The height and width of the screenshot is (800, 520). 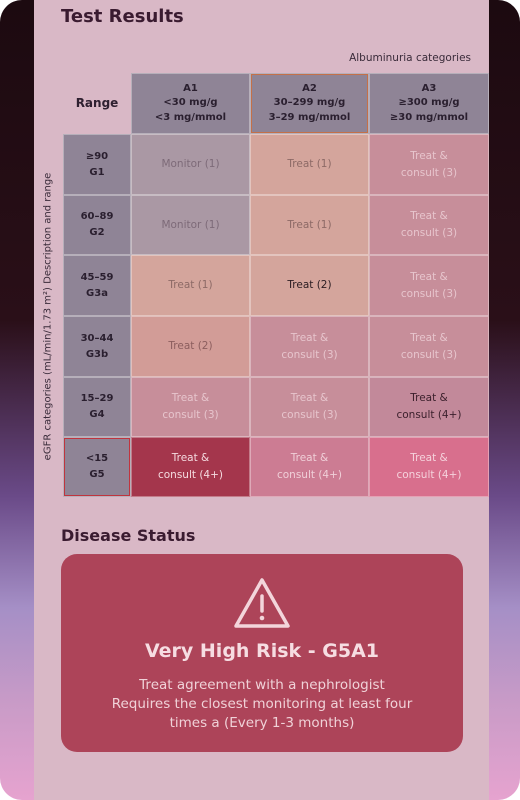 I want to click on row-header-g2: 60–89 G2, so click(x=97, y=225).